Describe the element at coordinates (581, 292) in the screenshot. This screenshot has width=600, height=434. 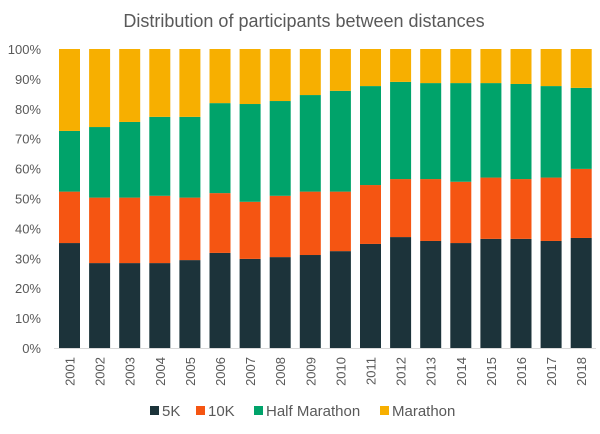
I see `bar-5k-2018` at that location.